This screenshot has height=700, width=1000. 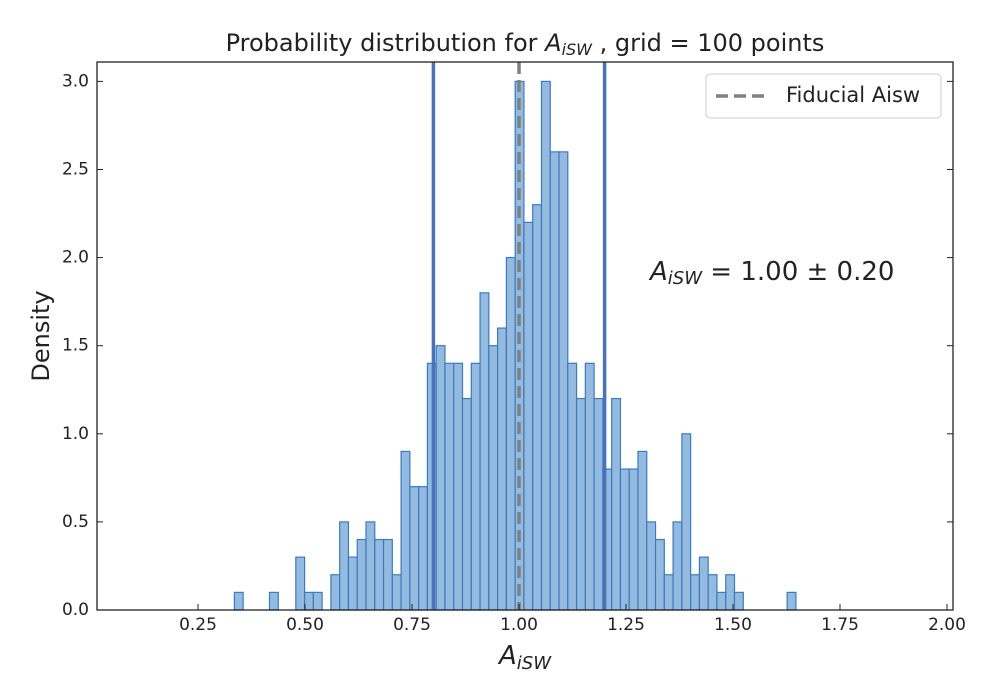 What do you see at coordinates (658, 272) in the screenshot?
I see `annotation-symbol: A` at bounding box center [658, 272].